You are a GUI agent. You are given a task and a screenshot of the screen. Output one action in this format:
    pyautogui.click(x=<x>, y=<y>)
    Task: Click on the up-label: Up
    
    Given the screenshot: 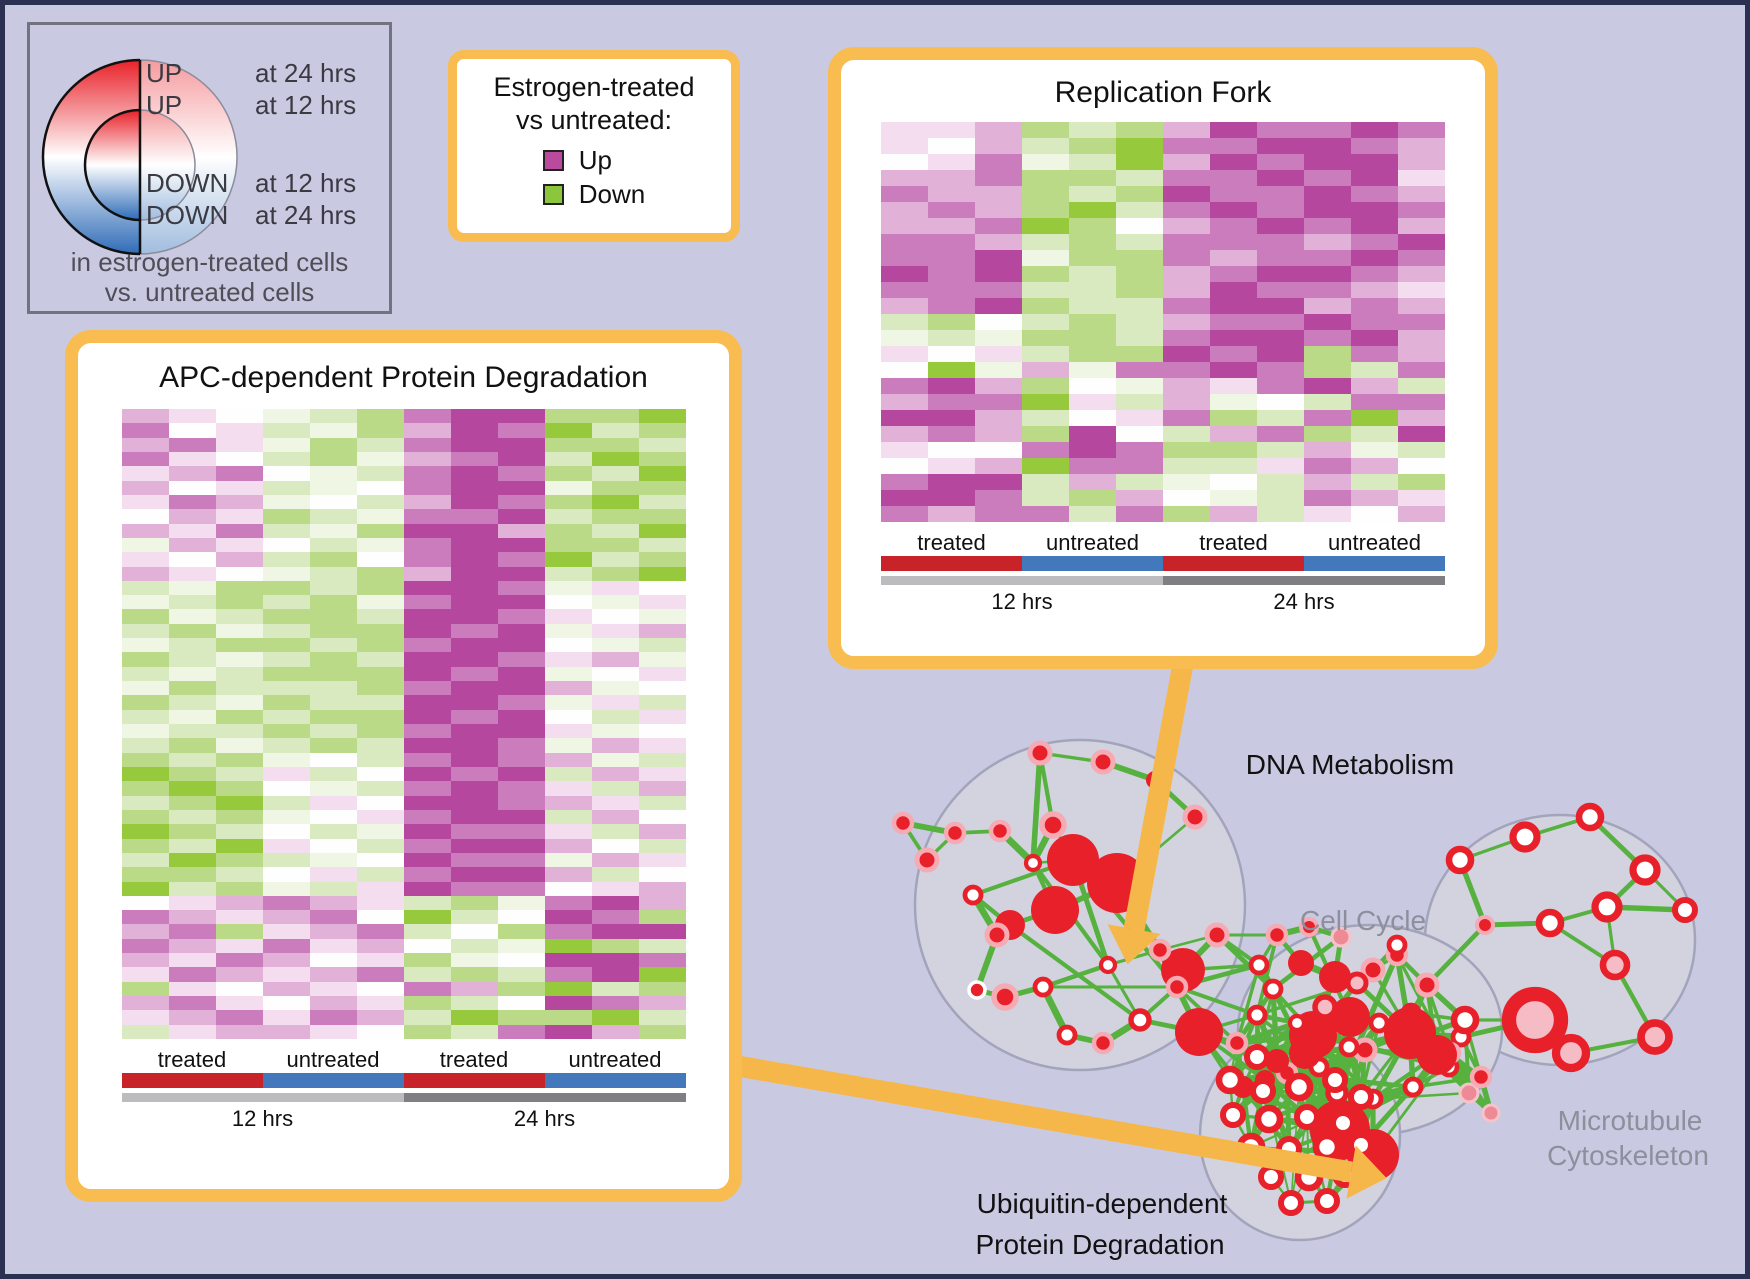 What is the action you would take?
    pyautogui.click(x=595, y=159)
    